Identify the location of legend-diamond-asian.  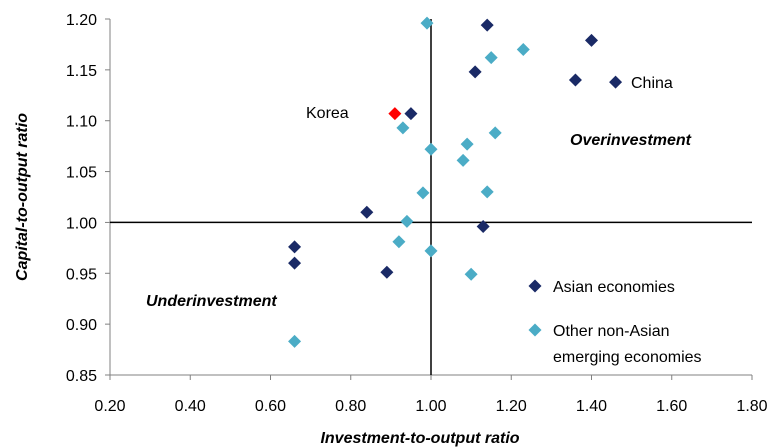
(535, 286).